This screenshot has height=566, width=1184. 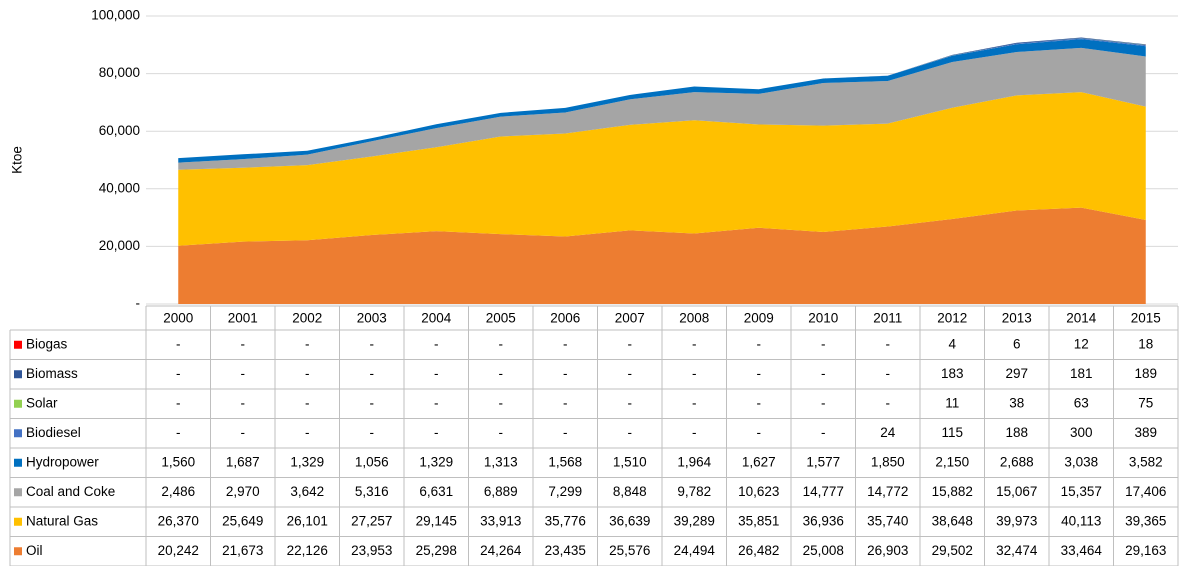 What do you see at coordinates (243, 461) in the screenshot?
I see `table-cell: 1,687` at bounding box center [243, 461].